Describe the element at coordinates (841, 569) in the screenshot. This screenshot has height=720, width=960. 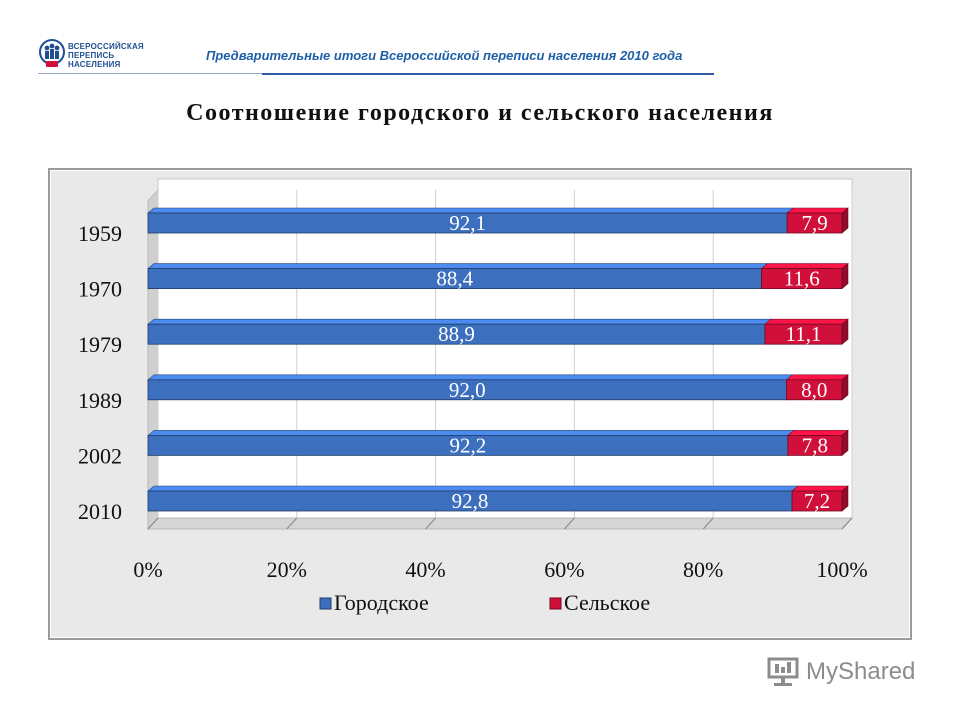
I see `x-tick-label: 100%` at that location.